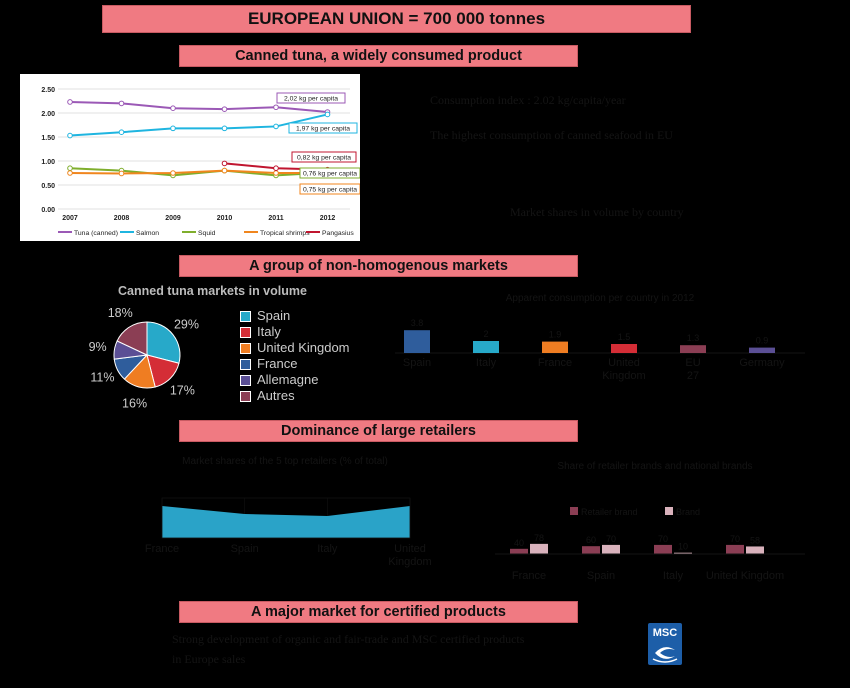  Describe the element at coordinates (555, 335) in the screenshot. I see `bar-data-label: 1.9` at that location.